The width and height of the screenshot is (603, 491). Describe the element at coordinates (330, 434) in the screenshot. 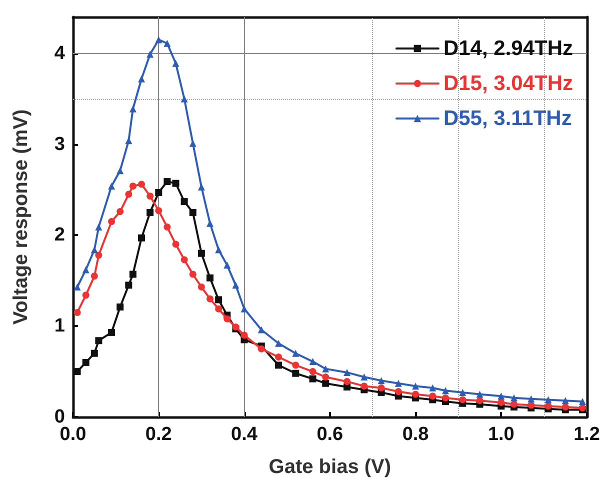

I see `x-tick-label: 0.6` at that location.